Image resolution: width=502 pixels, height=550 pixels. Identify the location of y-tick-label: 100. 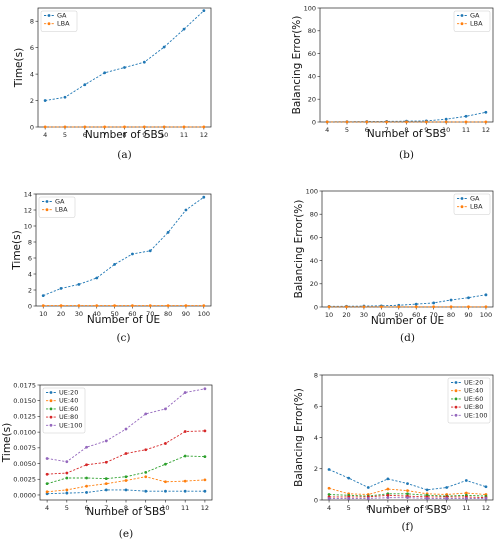
(312, 191).